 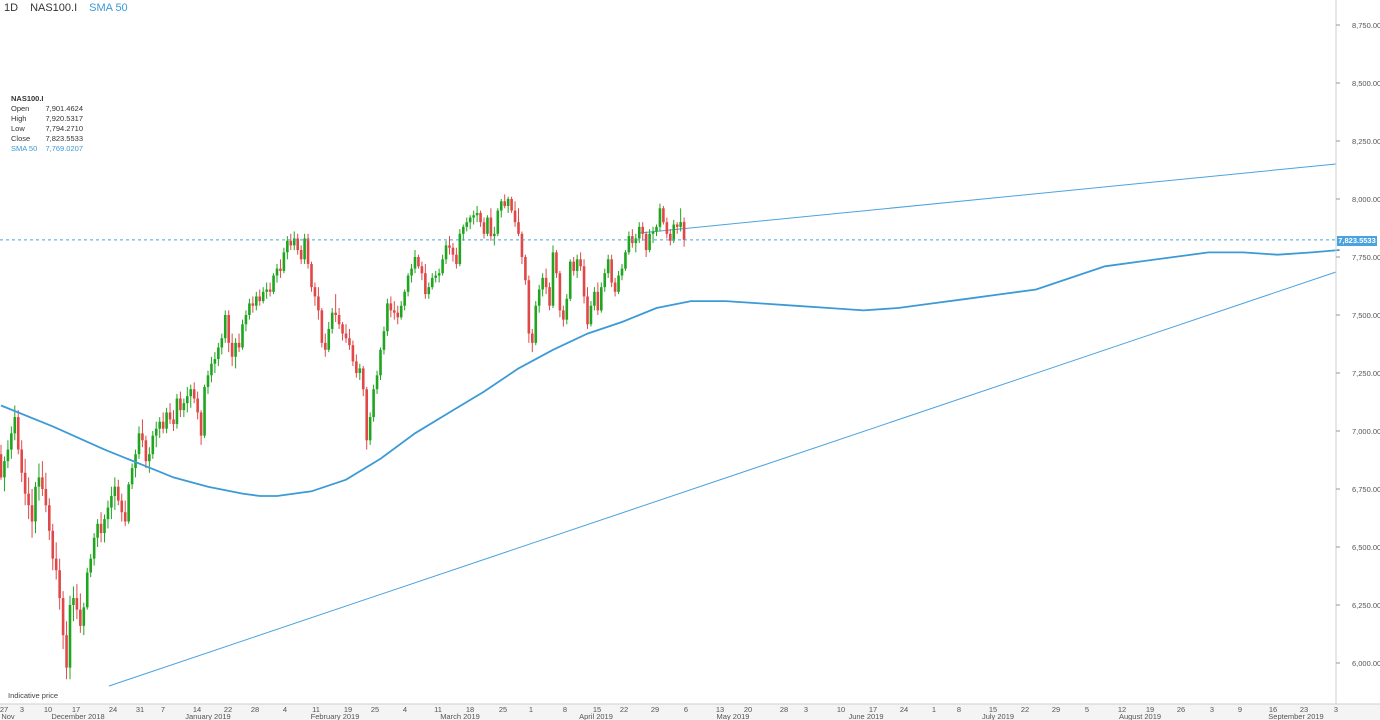 I want to click on ohlc-row-high: High 7,920.5317, so click(x=47, y=118).